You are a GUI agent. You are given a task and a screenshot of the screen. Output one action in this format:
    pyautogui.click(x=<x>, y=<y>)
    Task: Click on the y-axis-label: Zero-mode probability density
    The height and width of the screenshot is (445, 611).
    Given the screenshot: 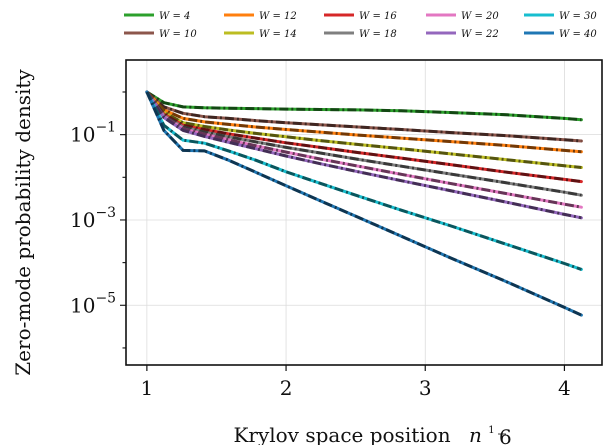 What is the action you would take?
    pyautogui.click(x=23, y=222)
    